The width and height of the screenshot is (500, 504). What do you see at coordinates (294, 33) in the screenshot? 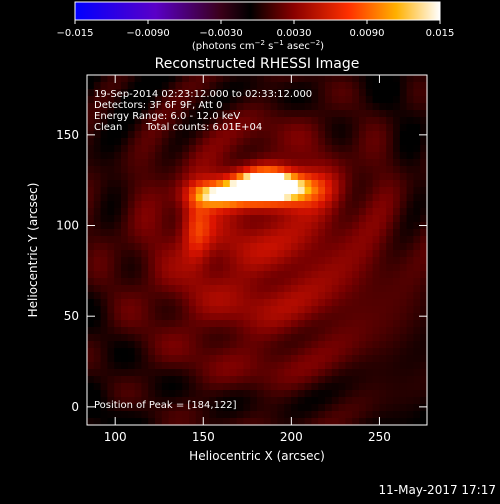
I see `colorbar-tick-label: 0.0030` at bounding box center [294, 33].